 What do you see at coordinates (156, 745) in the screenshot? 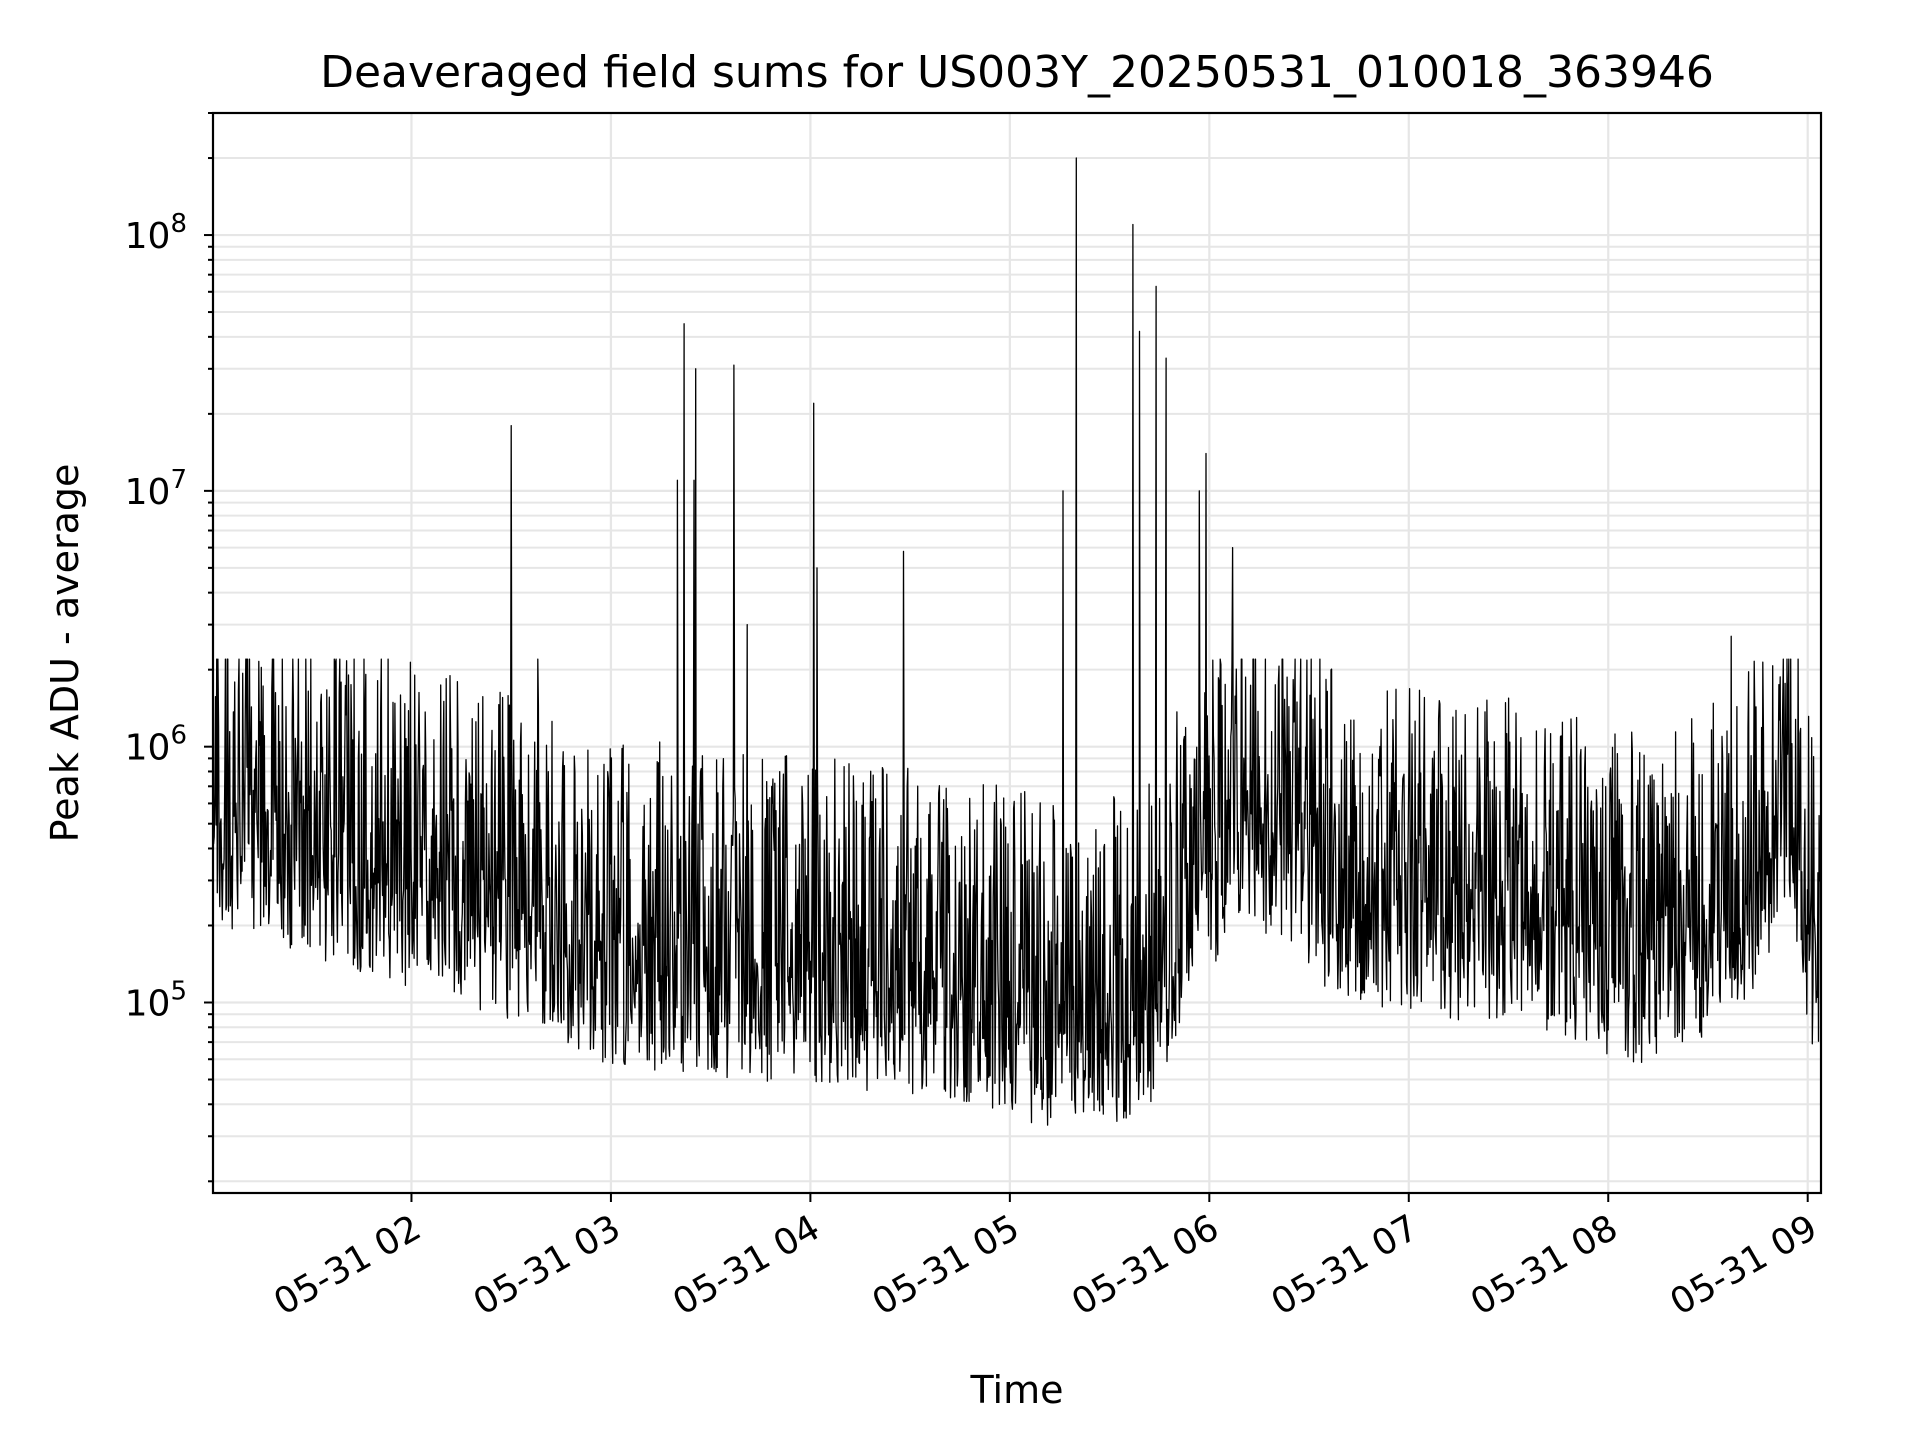
I see `y-tick-label: 10⁶` at bounding box center [156, 745].